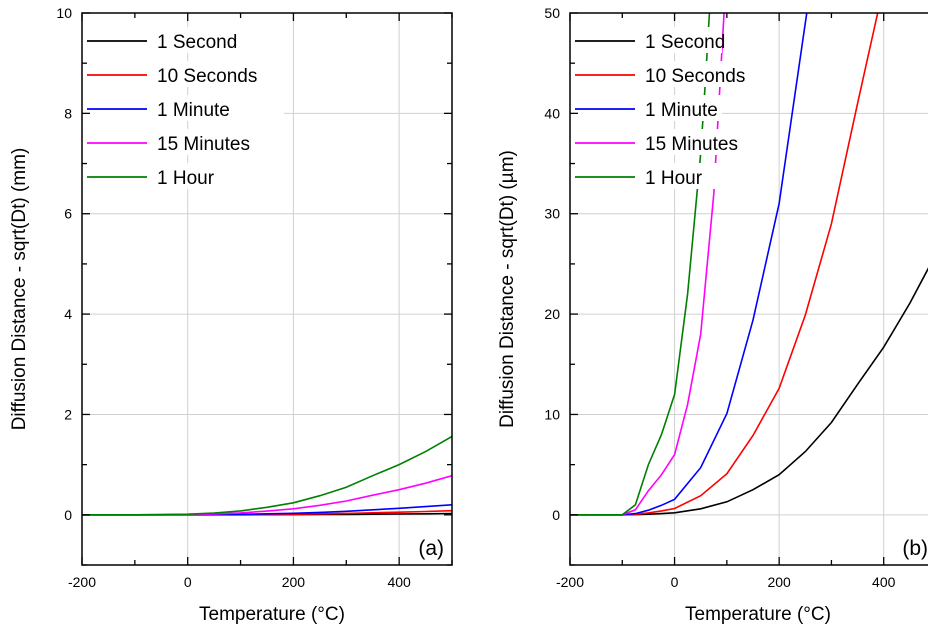  Describe the element at coordinates (19, 289) in the screenshot. I see `y-axis-label: Diffusion Distance - sqrt(Dt) (mm)` at that location.